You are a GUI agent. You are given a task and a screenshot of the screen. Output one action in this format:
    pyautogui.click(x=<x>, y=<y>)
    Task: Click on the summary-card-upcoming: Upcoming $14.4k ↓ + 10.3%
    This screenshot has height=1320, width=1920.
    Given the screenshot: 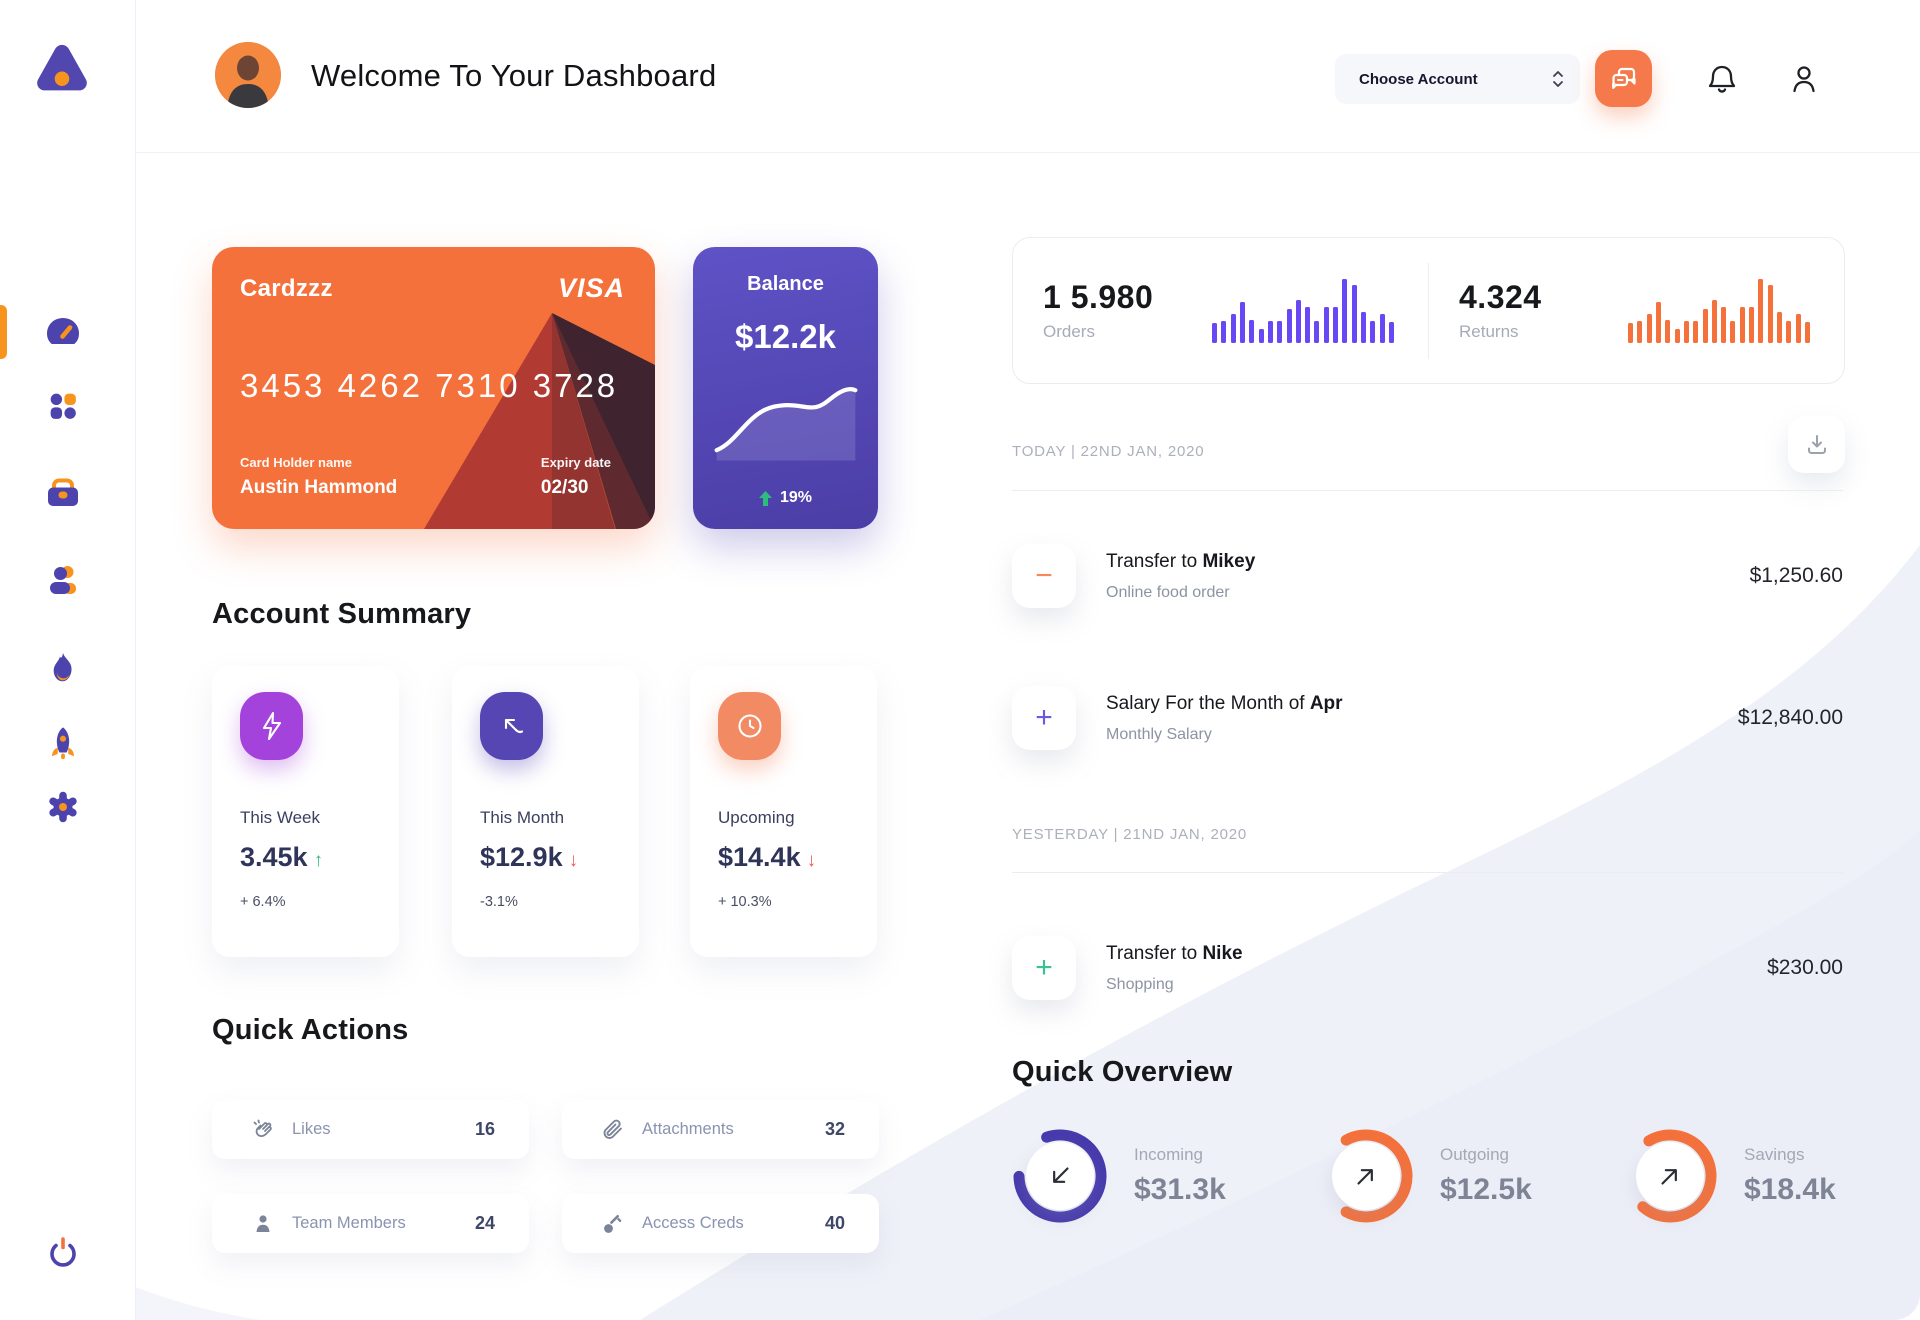 What is the action you would take?
    pyautogui.click(x=783, y=811)
    